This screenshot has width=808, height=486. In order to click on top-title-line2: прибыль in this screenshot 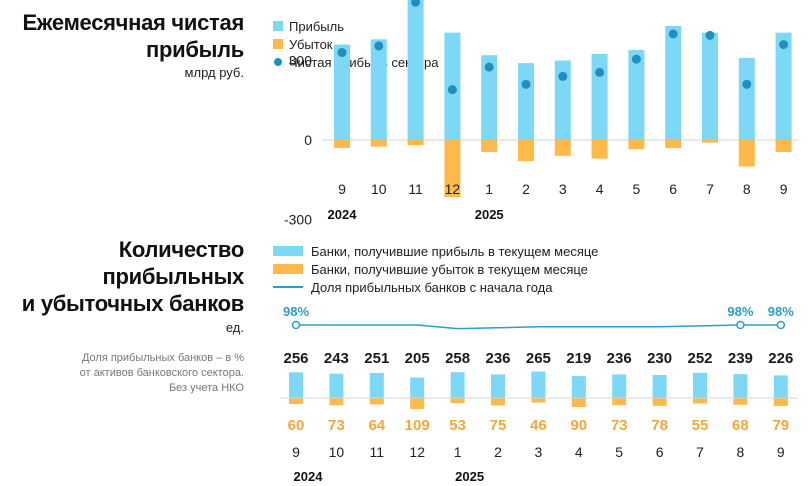, I will do `click(194, 49)`.